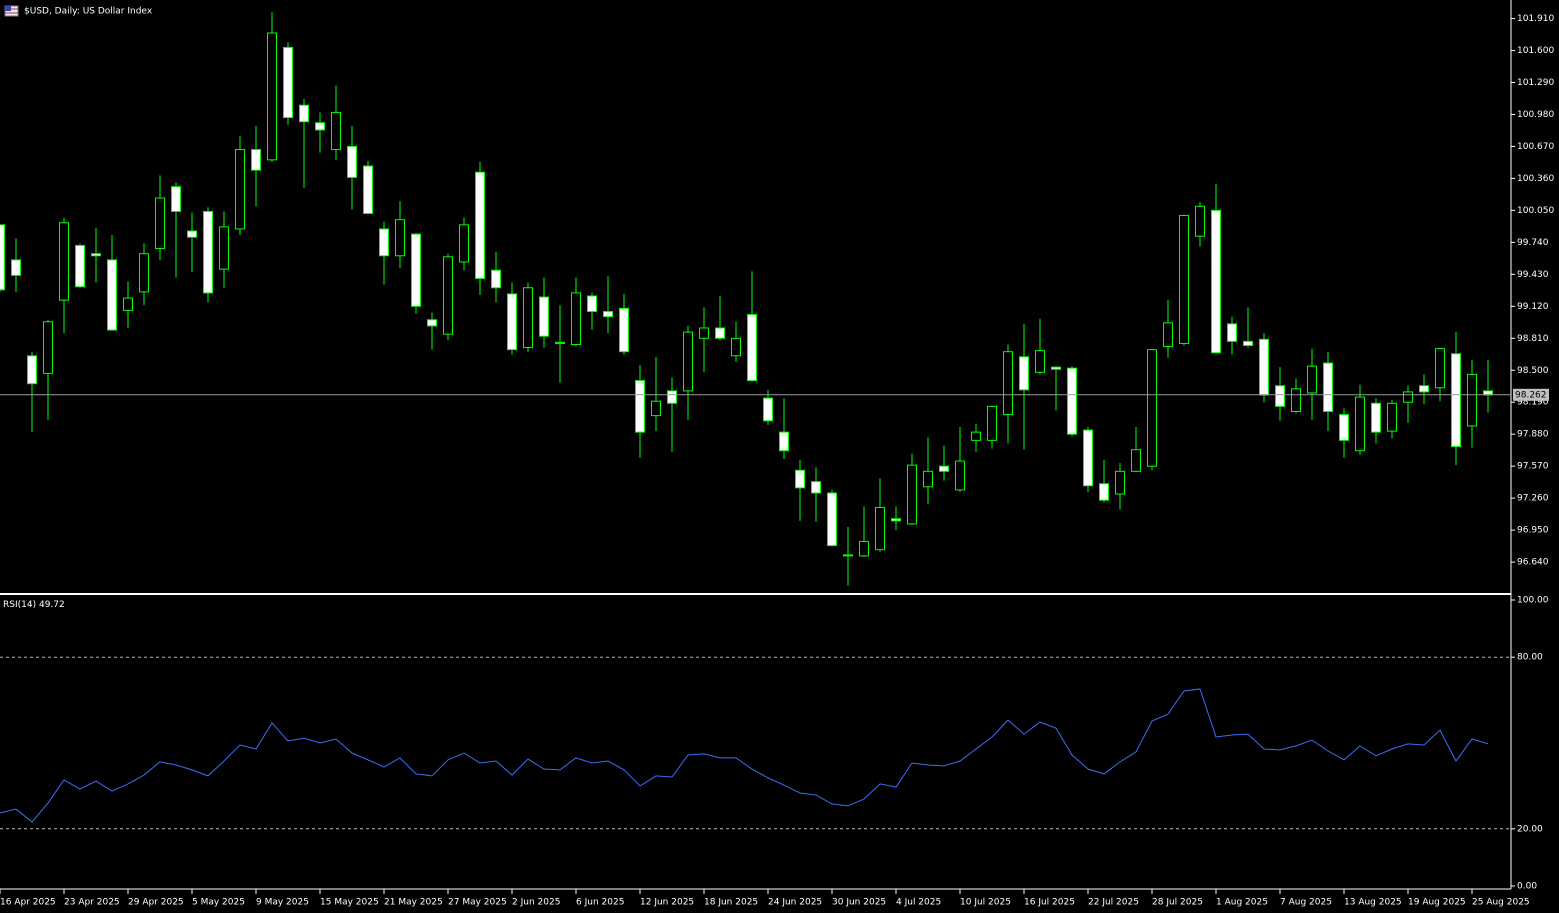 This screenshot has height=913, width=1559. What do you see at coordinates (282, 903) in the screenshot?
I see `x-tick-label: 9 May 2025` at bounding box center [282, 903].